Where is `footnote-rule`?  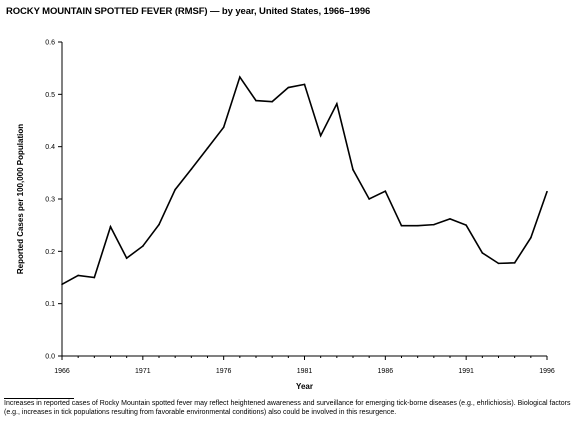 footnote-rule is located at coordinates (39, 398).